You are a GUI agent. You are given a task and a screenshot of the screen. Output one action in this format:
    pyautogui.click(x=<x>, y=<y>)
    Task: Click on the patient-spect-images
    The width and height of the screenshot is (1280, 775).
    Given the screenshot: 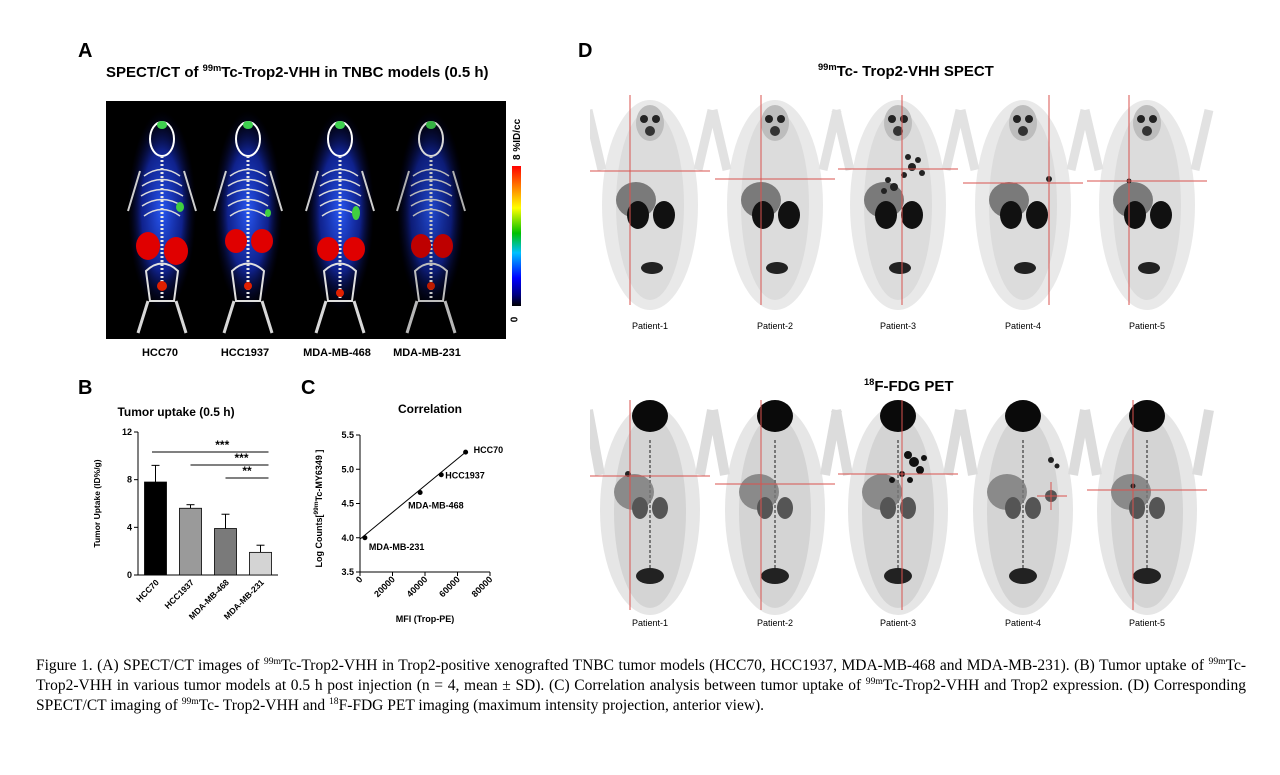 What is the action you would take?
    pyautogui.click(x=910, y=202)
    